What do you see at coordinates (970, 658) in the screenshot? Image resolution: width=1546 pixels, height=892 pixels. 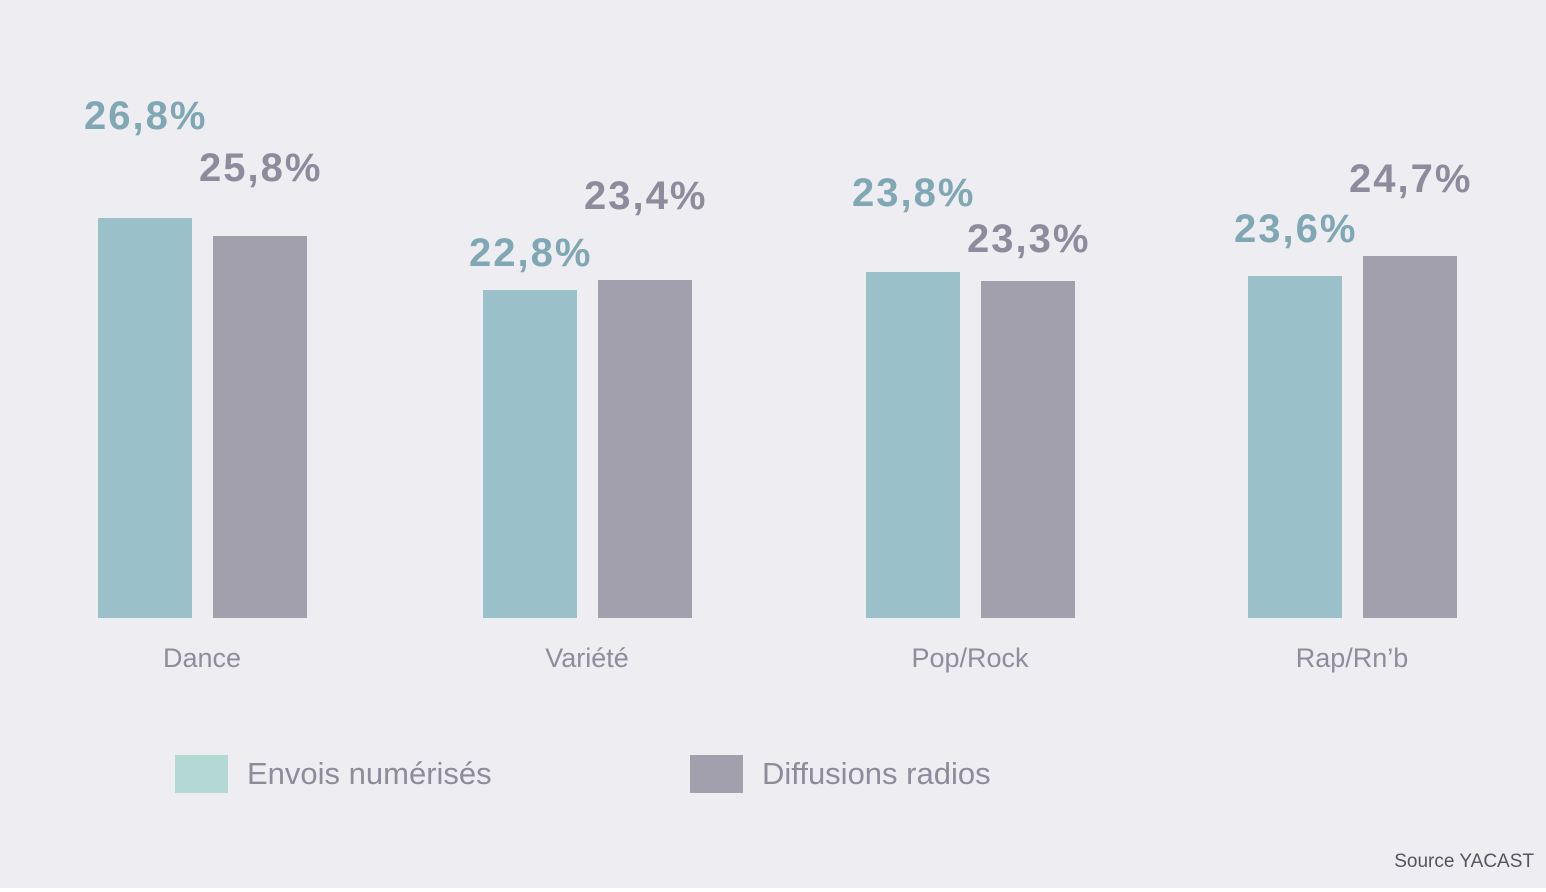 I see `category-label-pop-rock: Pop/Rock` at bounding box center [970, 658].